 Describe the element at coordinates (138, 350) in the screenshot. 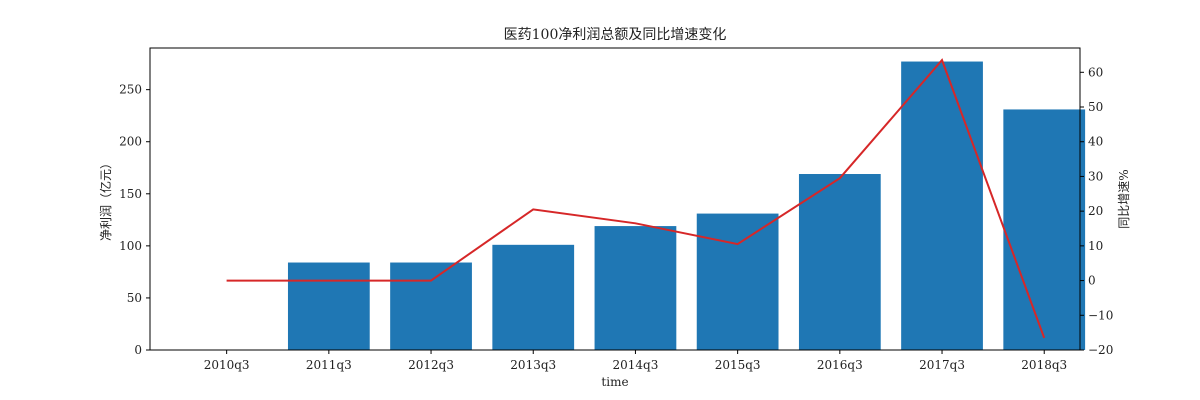

I see `y-tick-label: 0` at that location.